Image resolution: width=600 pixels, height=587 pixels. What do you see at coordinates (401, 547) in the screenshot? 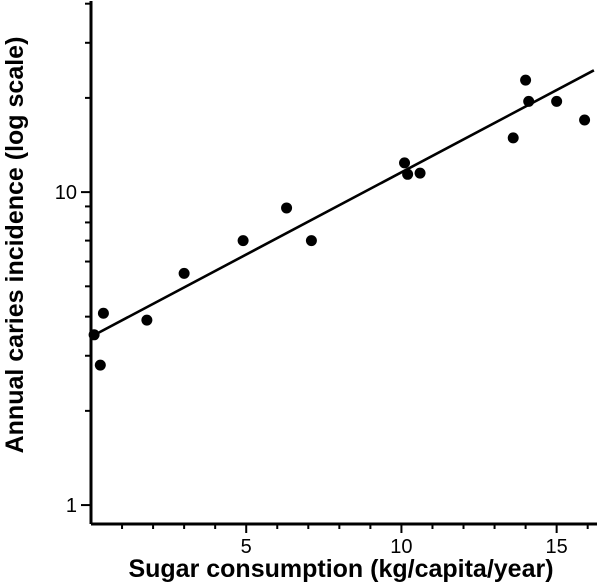
I see `x-tick-label: 10` at bounding box center [401, 547].